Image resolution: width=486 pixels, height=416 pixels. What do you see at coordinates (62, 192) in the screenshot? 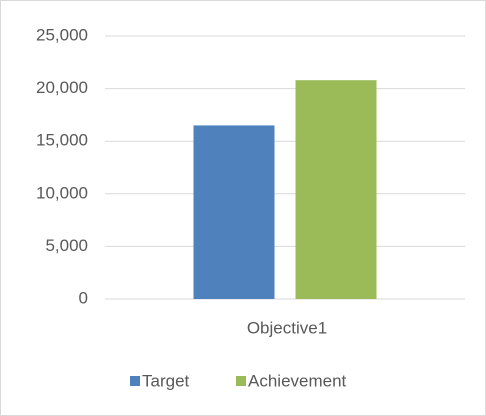
I see `y-tick-label: 10,000` at bounding box center [62, 192].